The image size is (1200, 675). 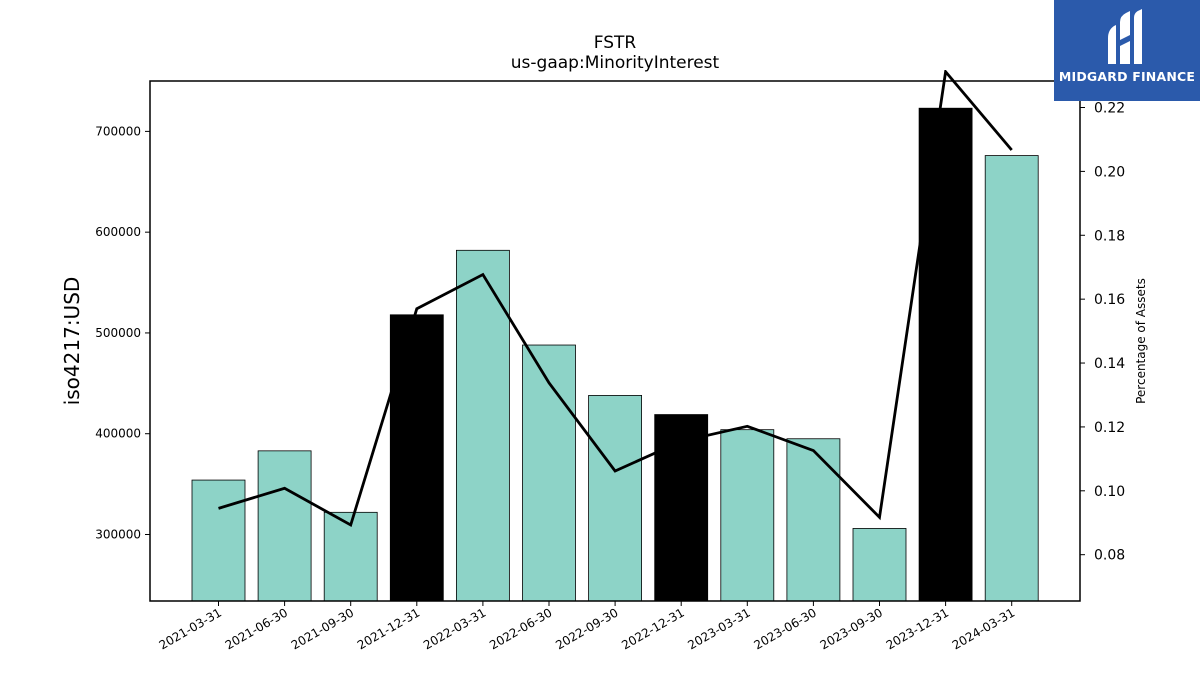 What do you see at coordinates (454, 628) in the screenshot?
I see `x-tick-label: 2022-03-31` at bounding box center [454, 628].